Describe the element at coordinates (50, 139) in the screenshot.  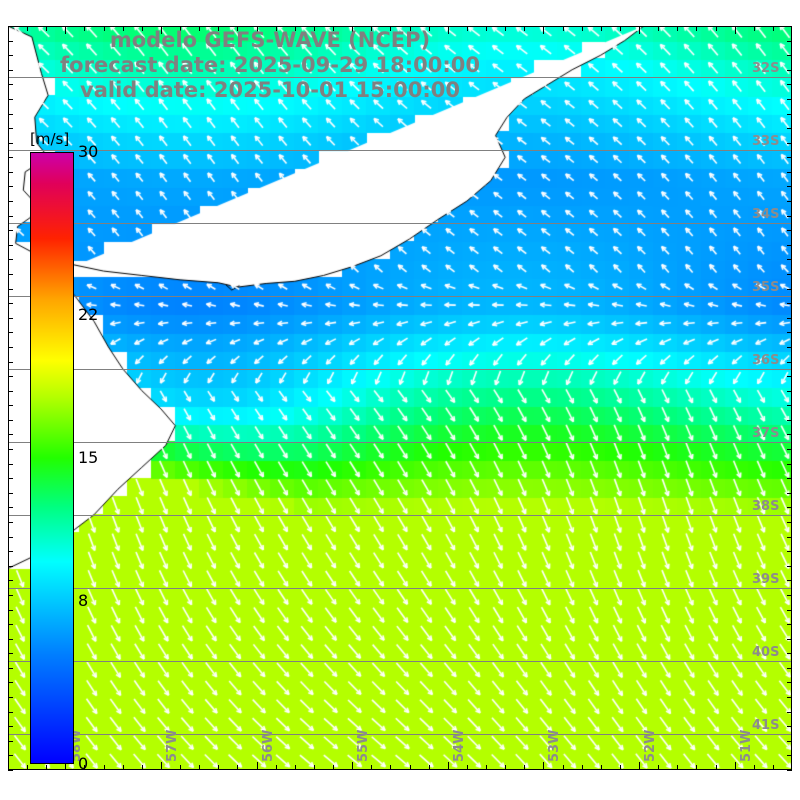
I see `colorbar-unit-label: [m/s]` at that location.